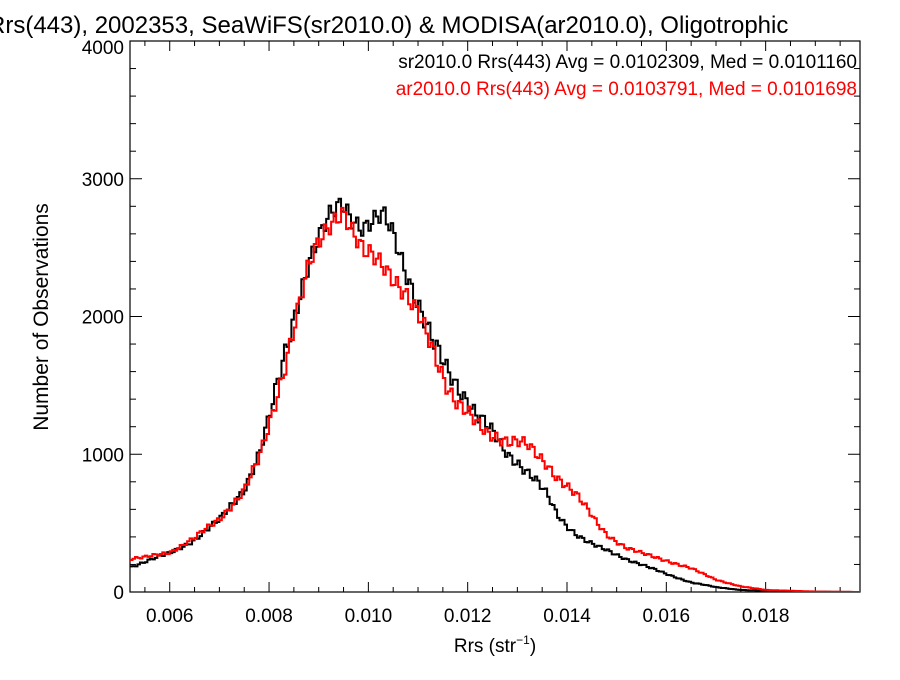  What do you see at coordinates (523, 640) in the screenshot?
I see `x-axis-label-superscript: −1` at bounding box center [523, 640].